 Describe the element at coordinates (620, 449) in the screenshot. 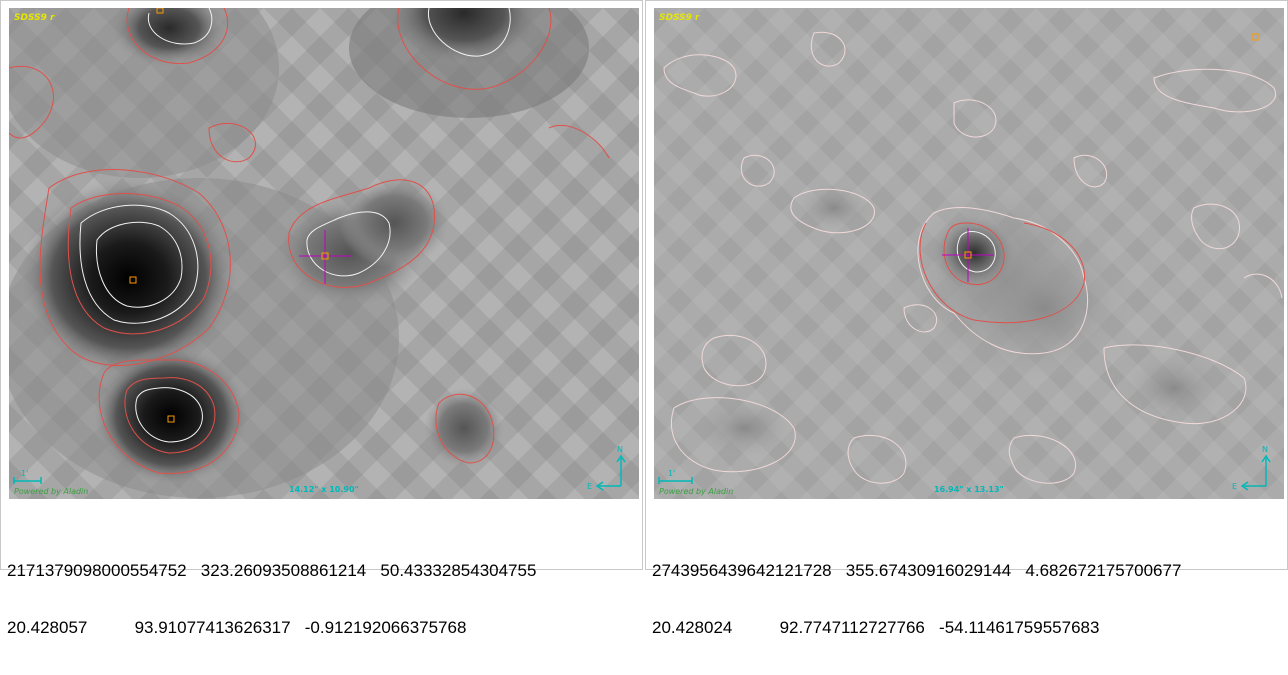

I see `compass-north-left: N` at that location.